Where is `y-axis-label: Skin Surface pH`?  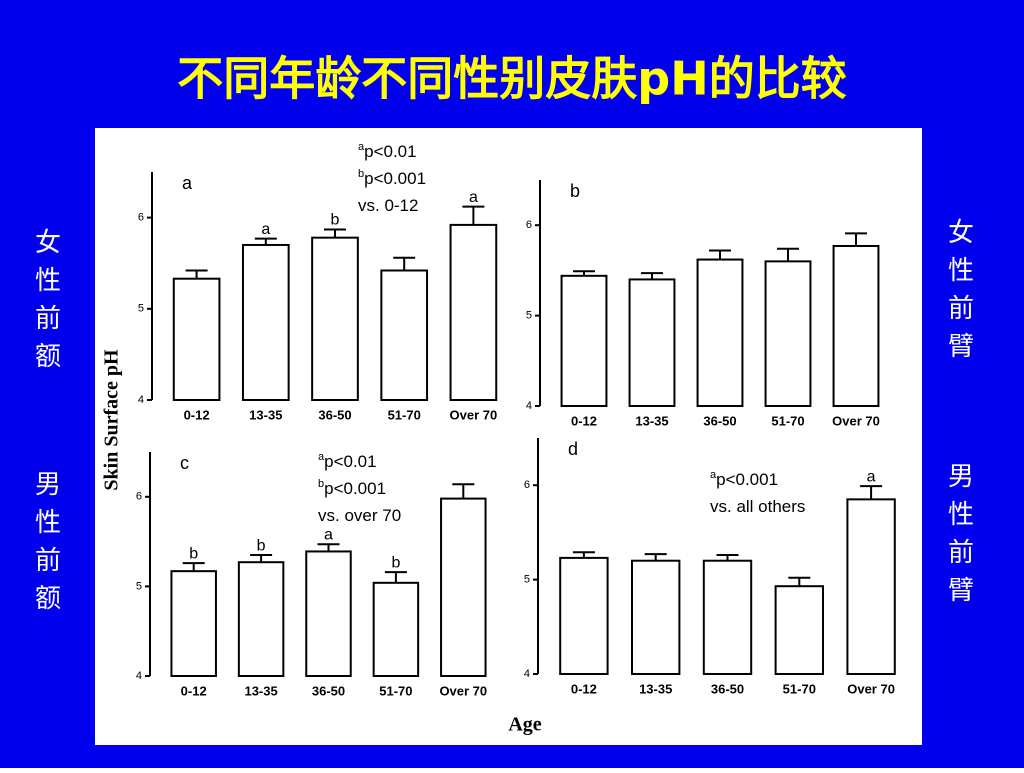 y-axis-label: Skin Surface pH is located at coordinates (112, 420).